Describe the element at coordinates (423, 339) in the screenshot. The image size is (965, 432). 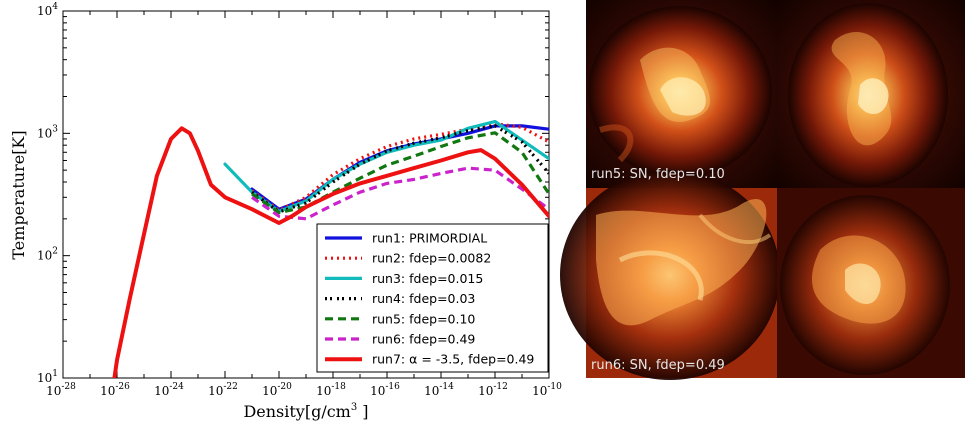
I see `legend-label-6: run6: fdep=0.49` at that location.